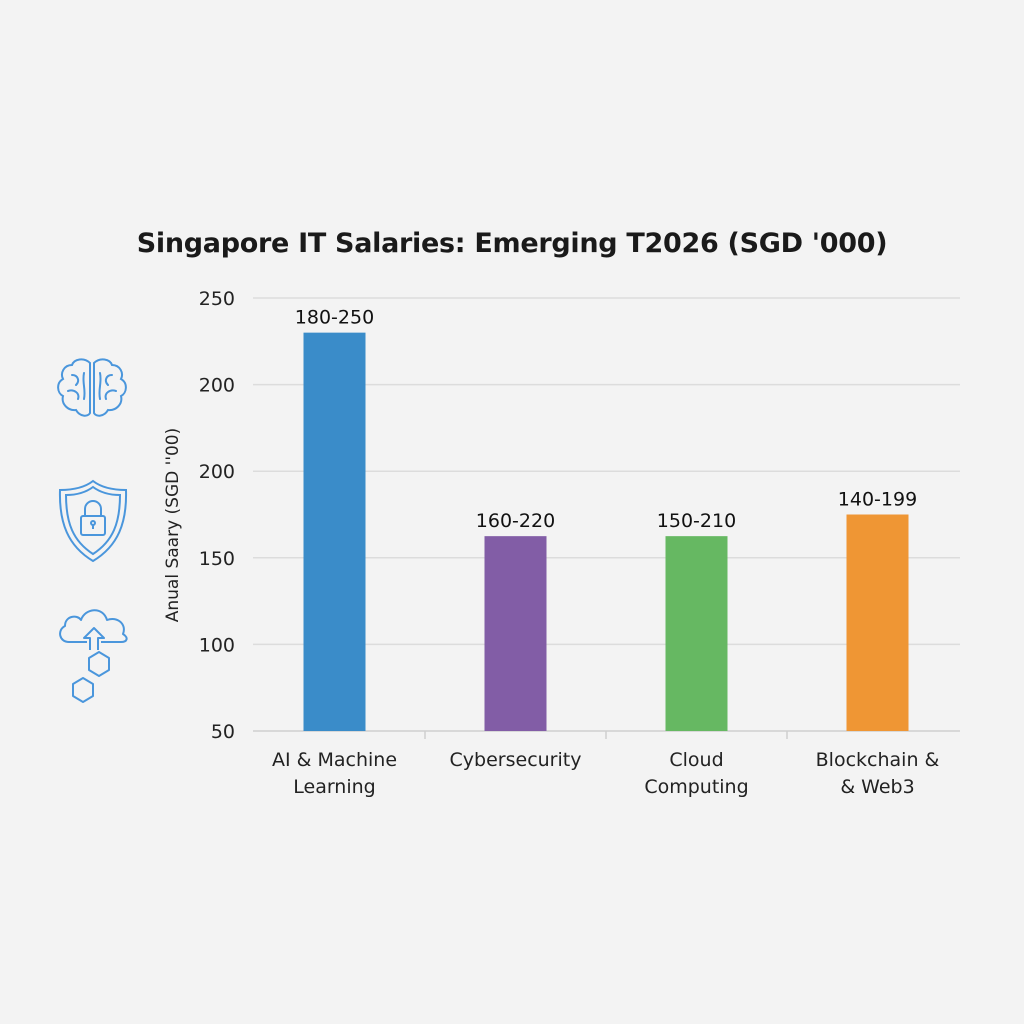  What do you see at coordinates (334, 787) in the screenshot?
I see `x-tick-label: Learning` at bounding box center [334, 787].